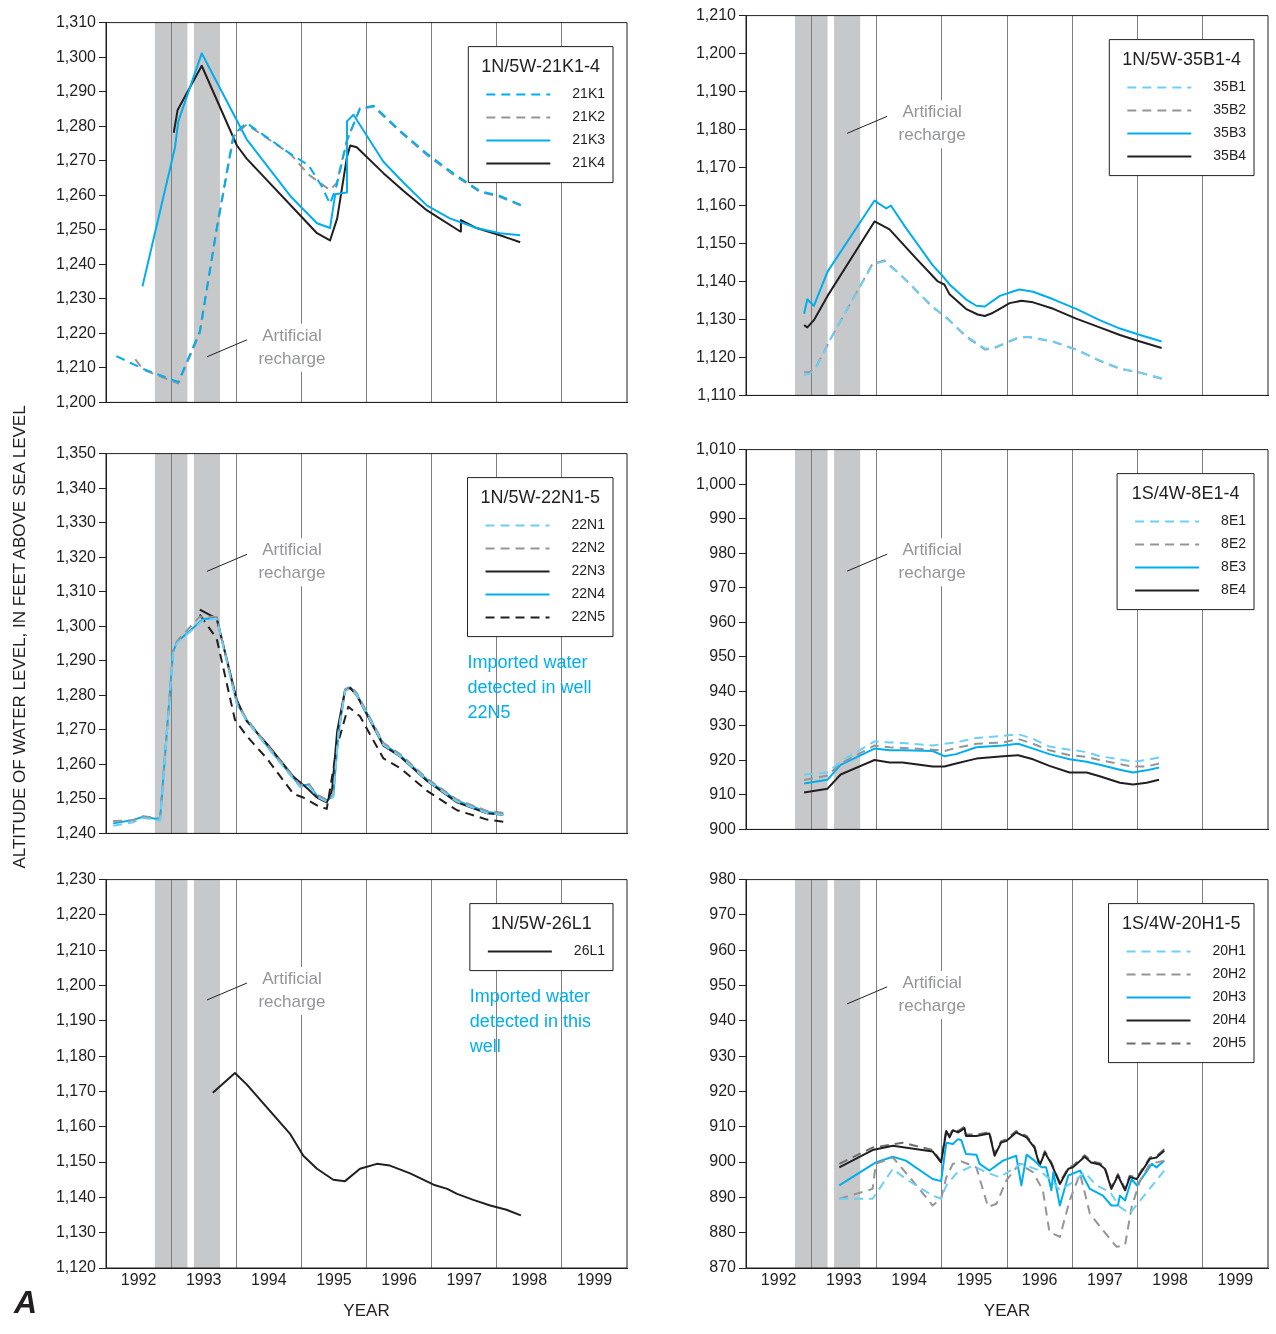  I want to click on legend-title: 1N/5W-35B1-4, so click(1182, 58).